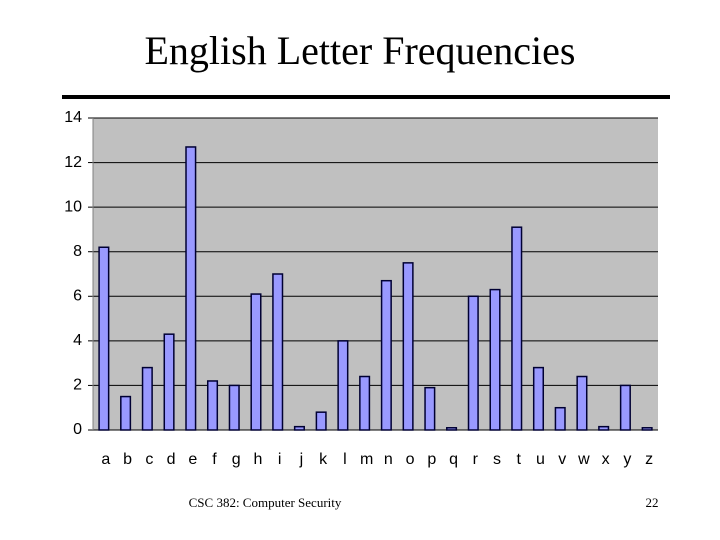 Image resolution: width=720 pixels, height=540 pixels. Describe the element at coordinates (366, 459) in the screenshot. I see `x-tick-label: m` at that location.